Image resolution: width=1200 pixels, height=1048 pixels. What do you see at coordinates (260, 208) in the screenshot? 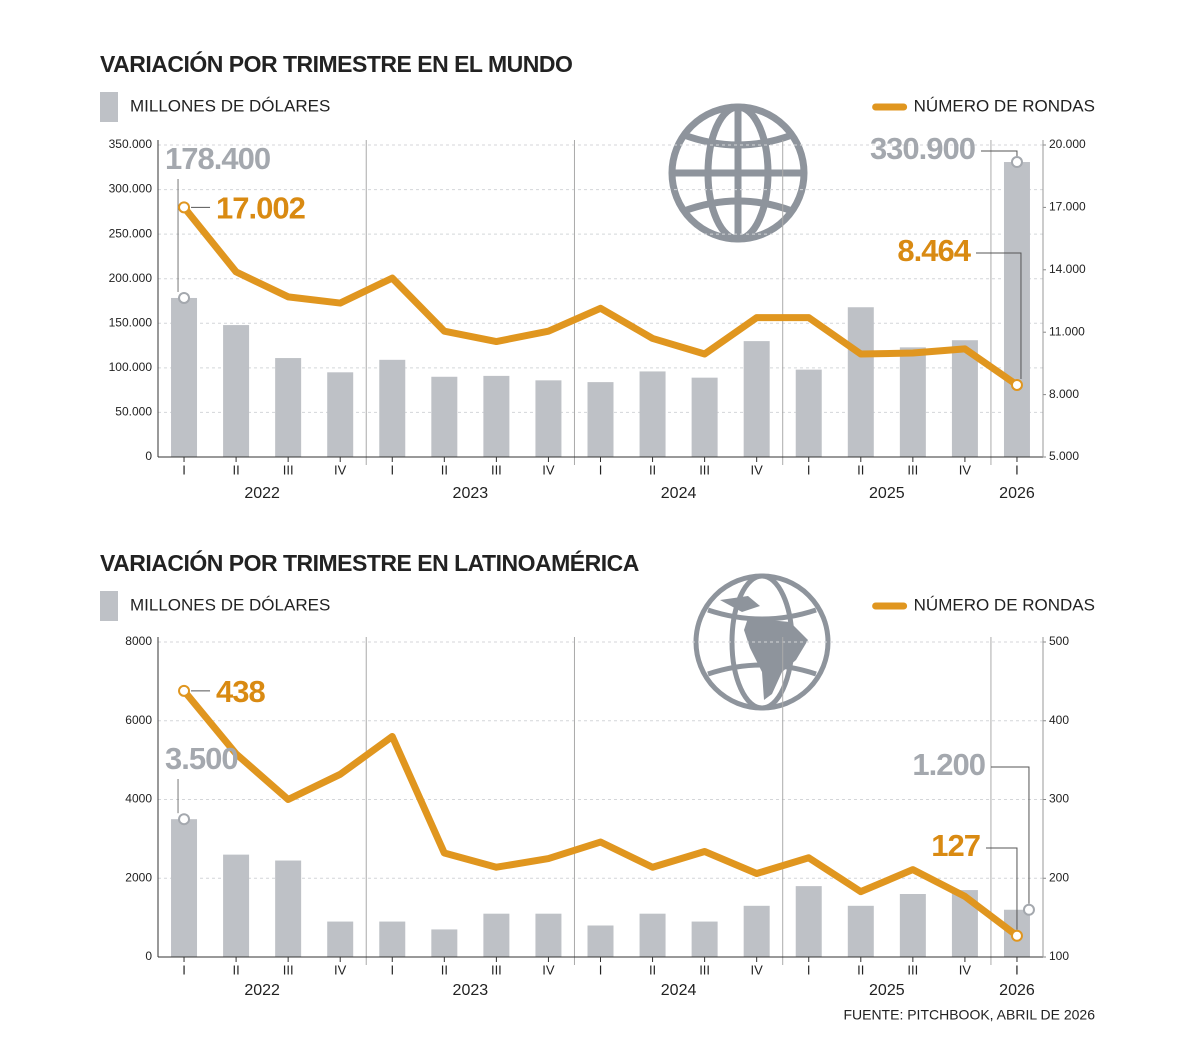
I see `value-label: 17.002` at bounding box center [260, 208].